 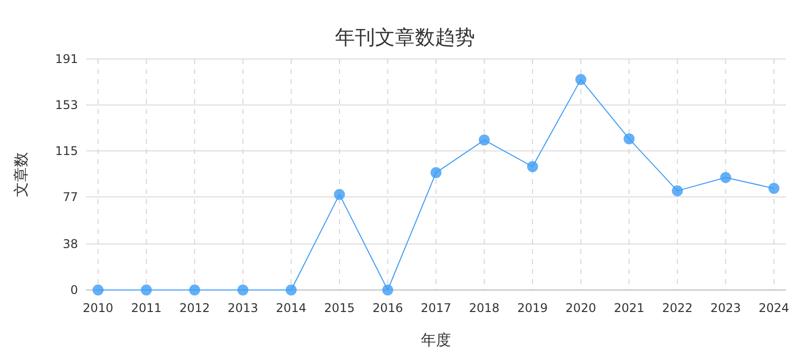 I want to click on x-tick-label: 2010, so click(x=98, y=308).